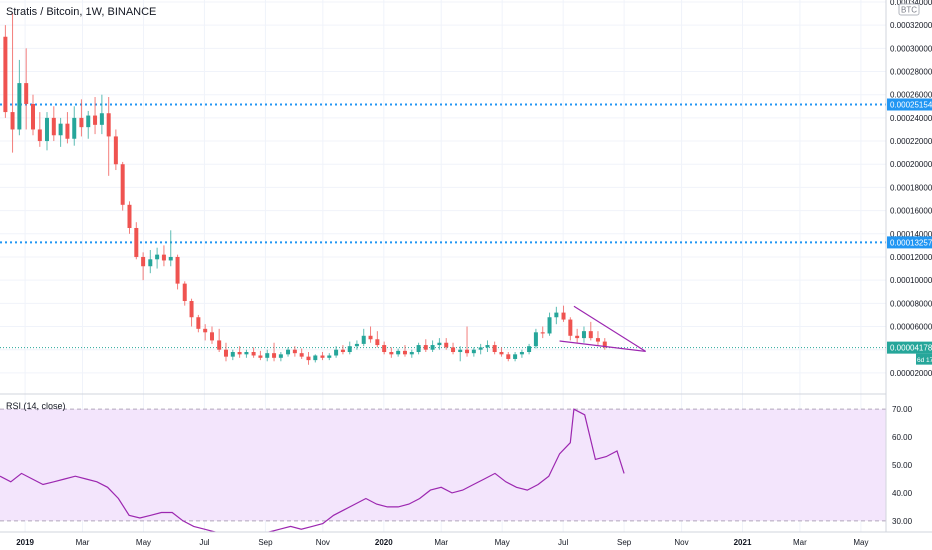 This screenshot has width=932, height=550. Describe the element at coordinates (384, 542) in the screenshot. I see `time-tick-label: 2020` at that location.